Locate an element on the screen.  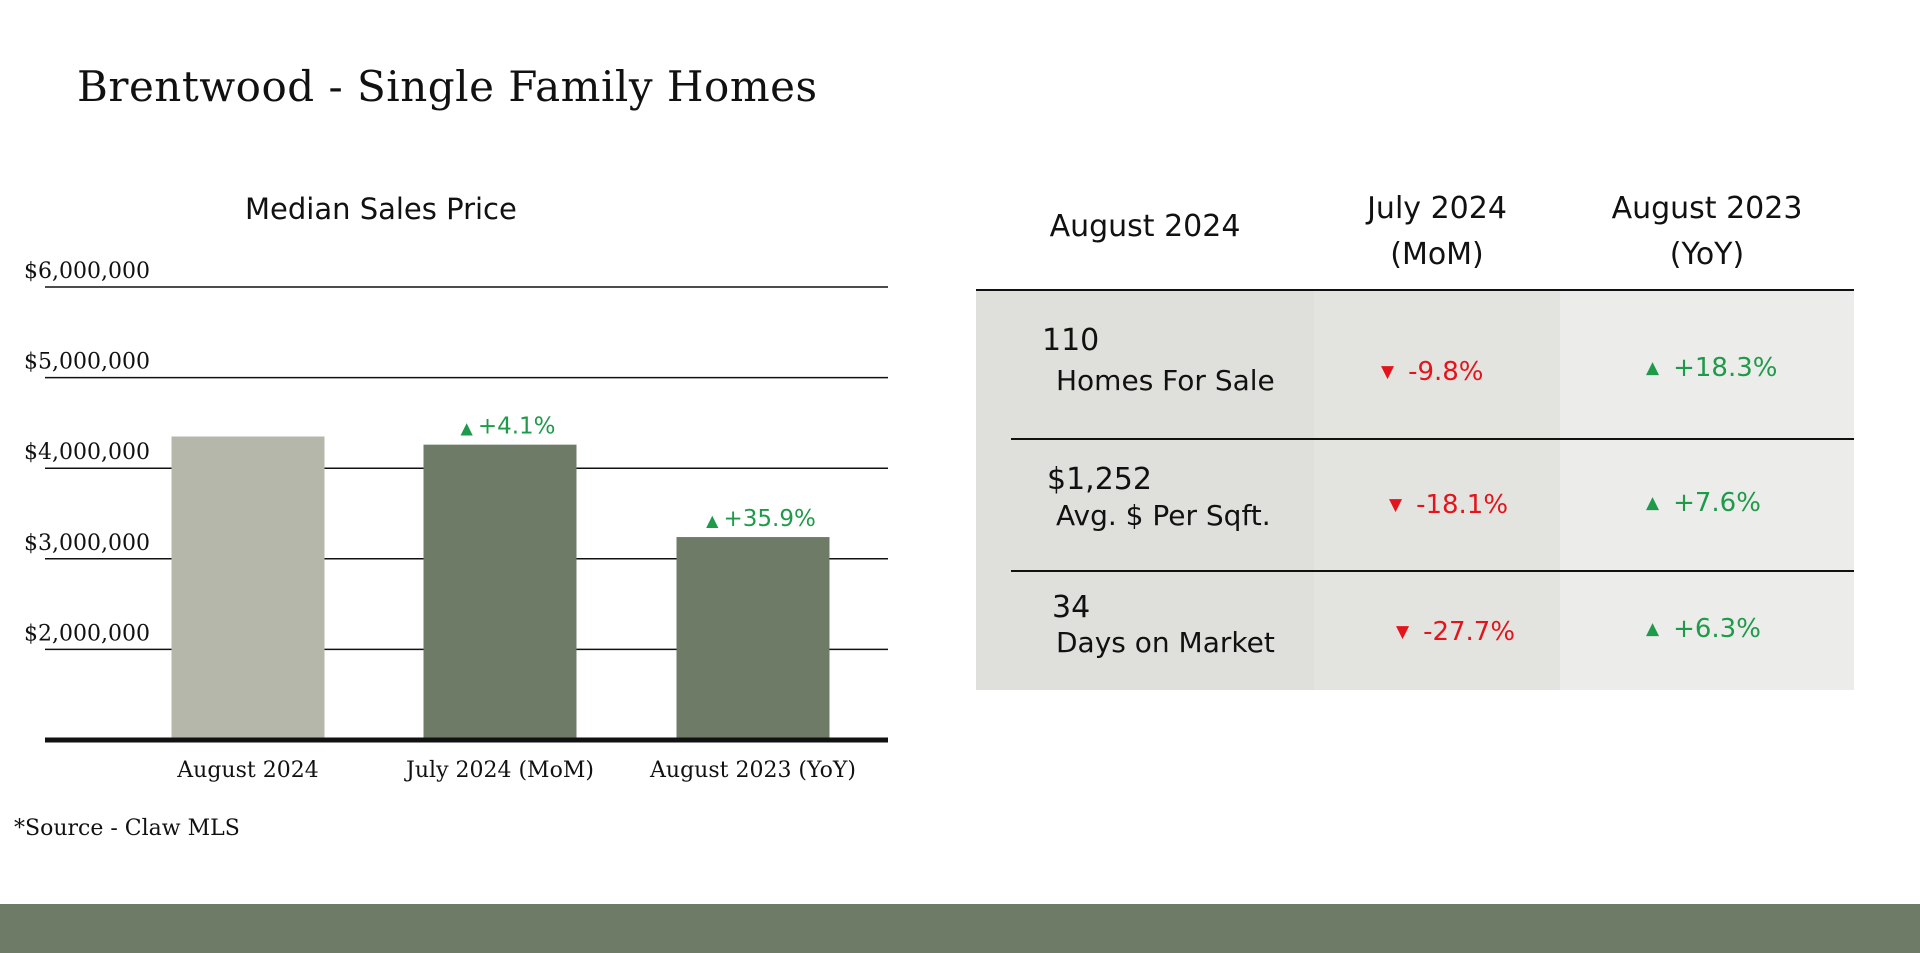
header-current: August 2024 is located at coordinates (1145, 226).